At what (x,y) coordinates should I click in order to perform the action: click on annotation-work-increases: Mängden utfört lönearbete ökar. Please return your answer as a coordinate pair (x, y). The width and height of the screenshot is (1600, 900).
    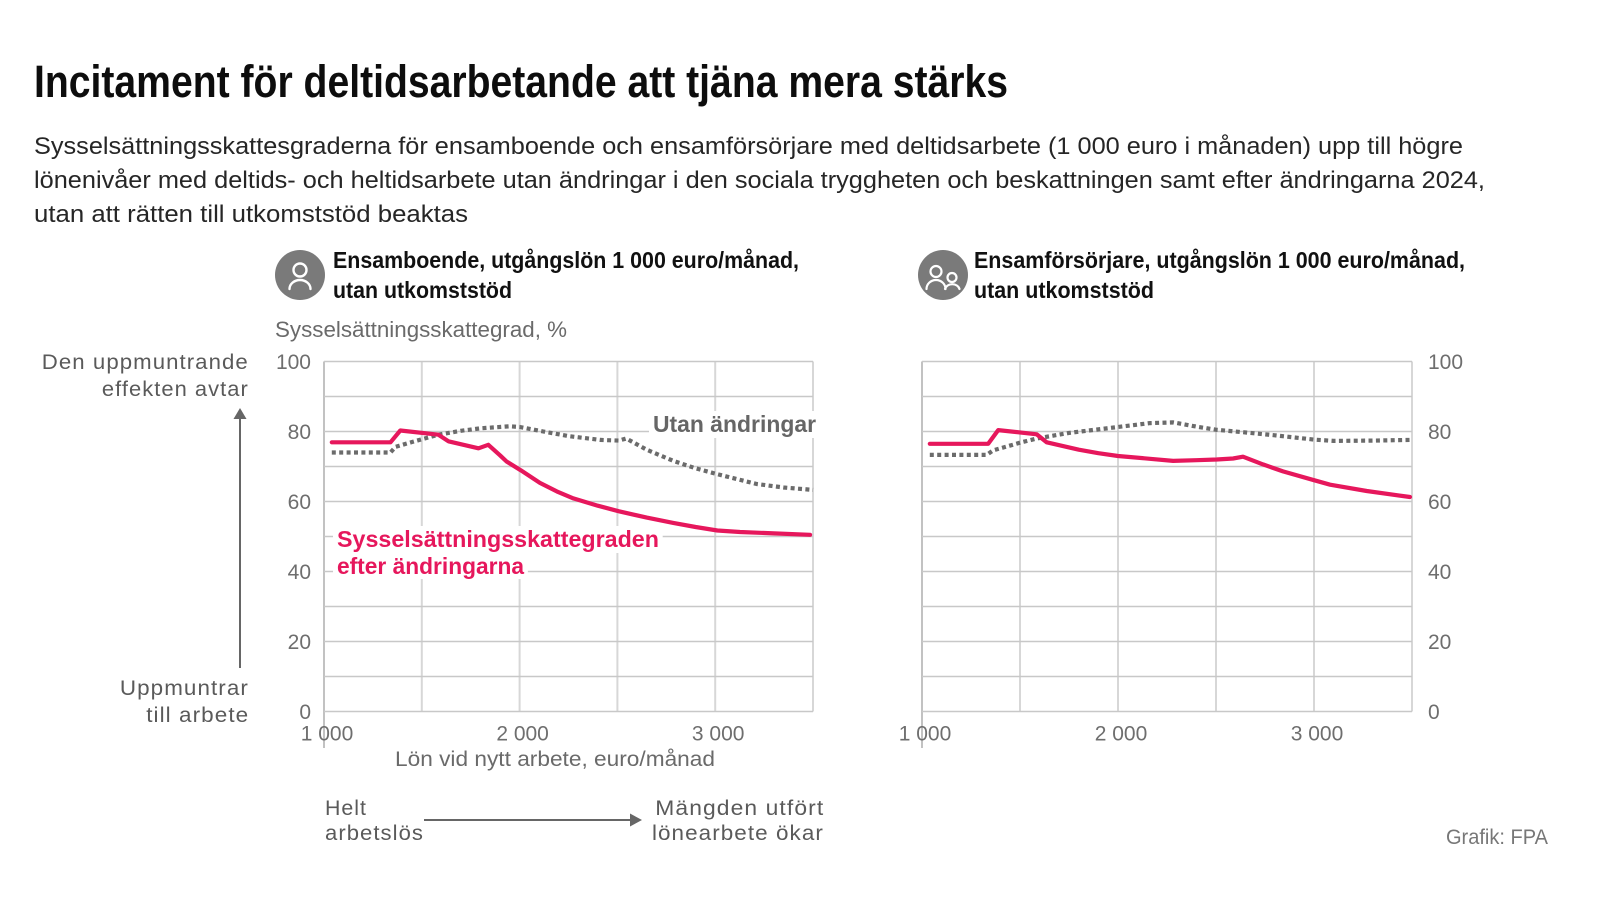
    Looking at the image, I should click on (738, 821).